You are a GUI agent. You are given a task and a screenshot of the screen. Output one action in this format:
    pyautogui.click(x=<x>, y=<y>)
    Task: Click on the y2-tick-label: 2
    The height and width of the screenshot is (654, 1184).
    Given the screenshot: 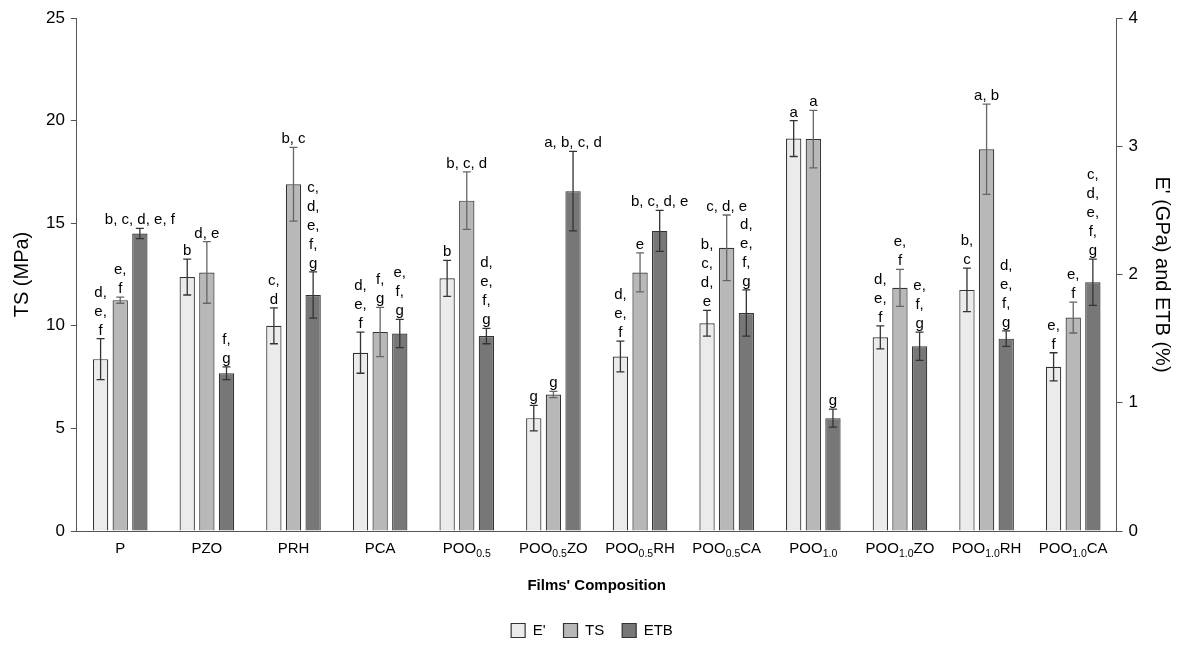 What is the action you would take?
    pyautogui.click(x=1133, y=274)
    